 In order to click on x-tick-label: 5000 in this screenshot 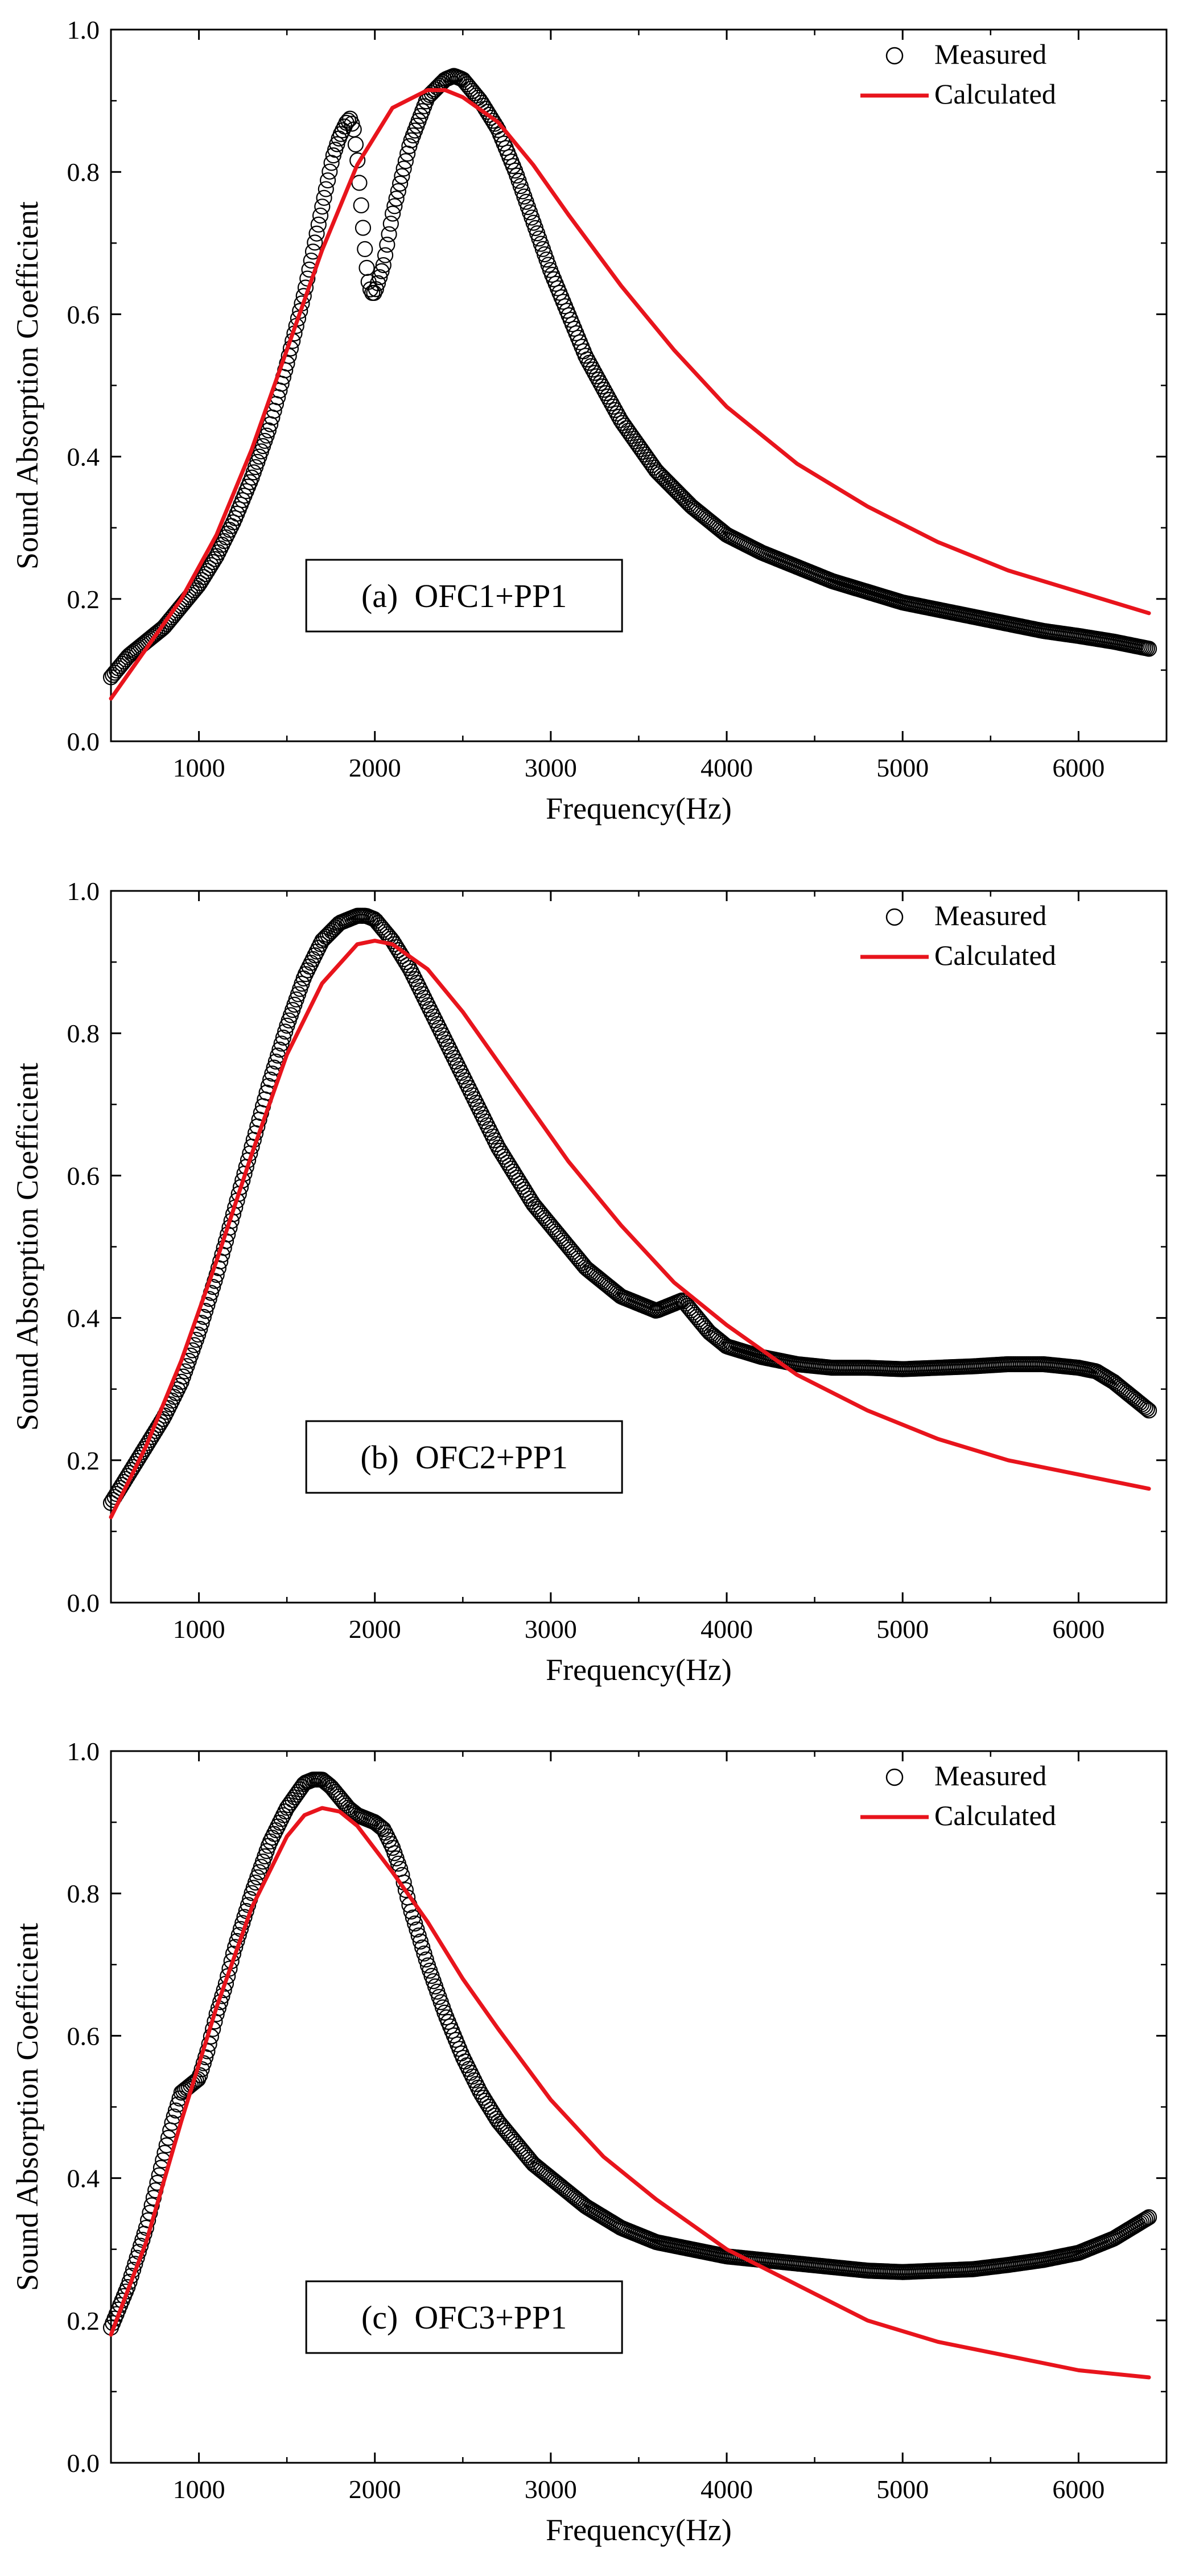, I will do `click(902, 768)`.